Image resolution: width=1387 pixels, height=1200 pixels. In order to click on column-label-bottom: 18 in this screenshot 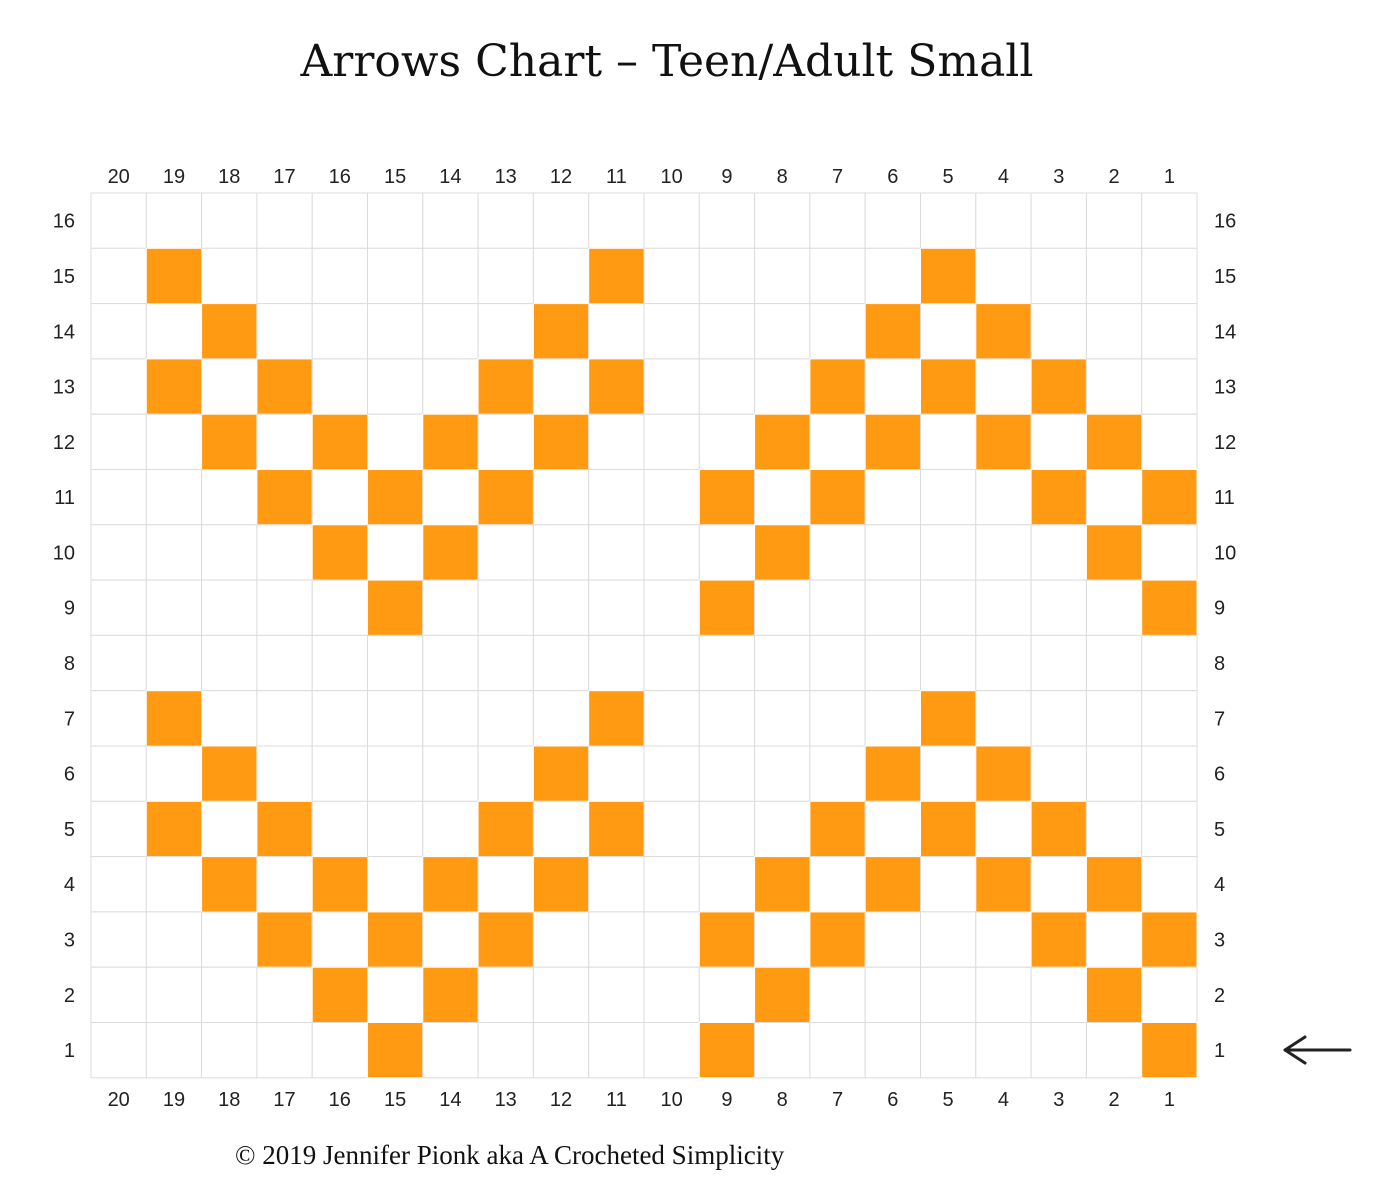, I will do `click(229, 1100)`.